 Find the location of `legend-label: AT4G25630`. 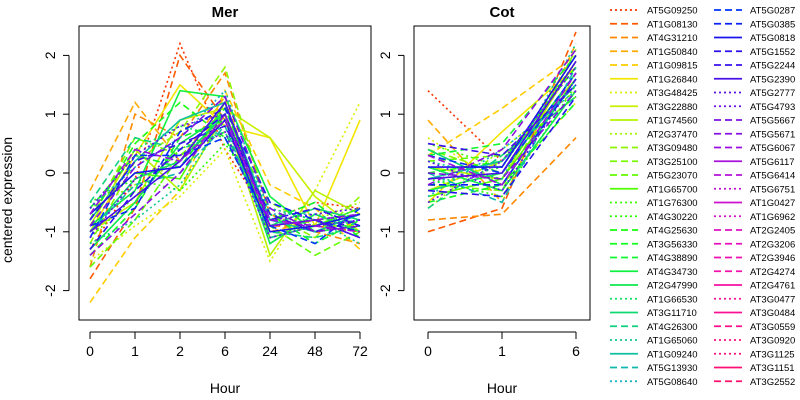

legend-label: AT4G25630 is located at coordinates (672, 231).